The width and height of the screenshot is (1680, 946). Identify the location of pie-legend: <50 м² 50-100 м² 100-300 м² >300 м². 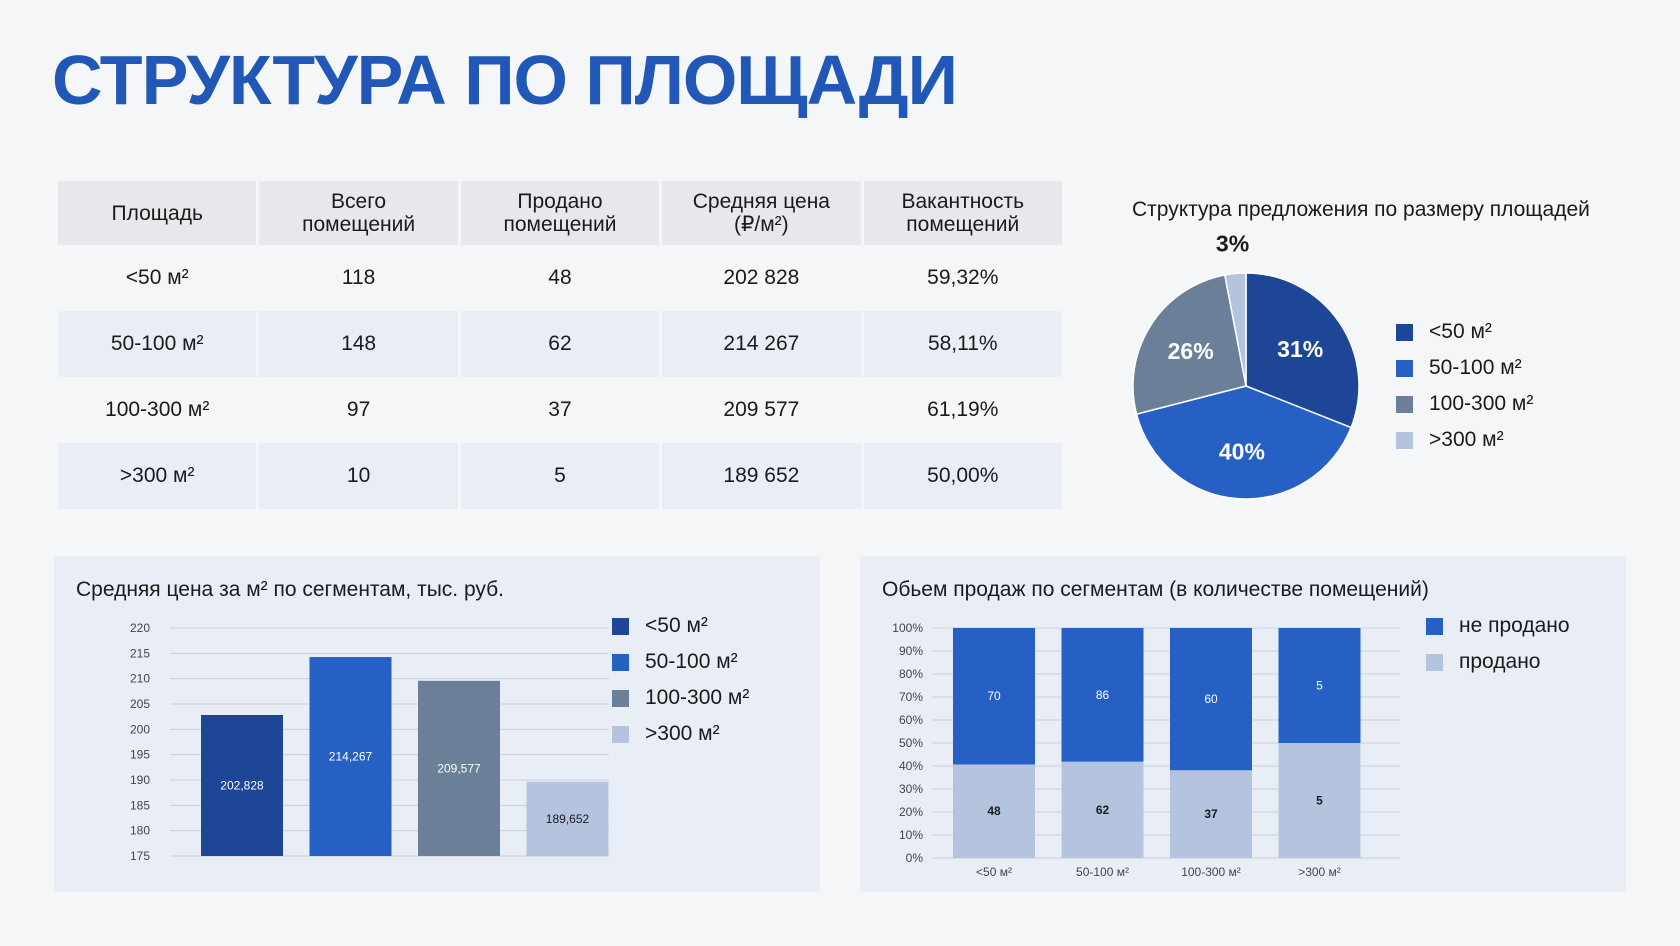
(1464, 386).